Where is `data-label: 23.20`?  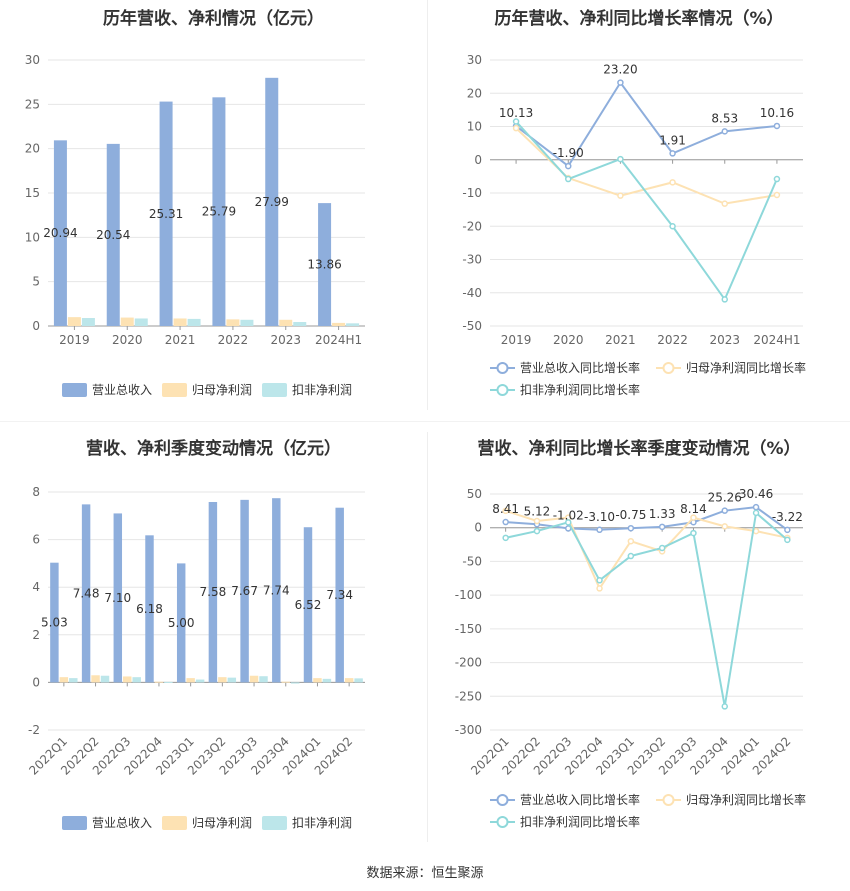
data-label: 23.20 is located at coordinates (620, 70).